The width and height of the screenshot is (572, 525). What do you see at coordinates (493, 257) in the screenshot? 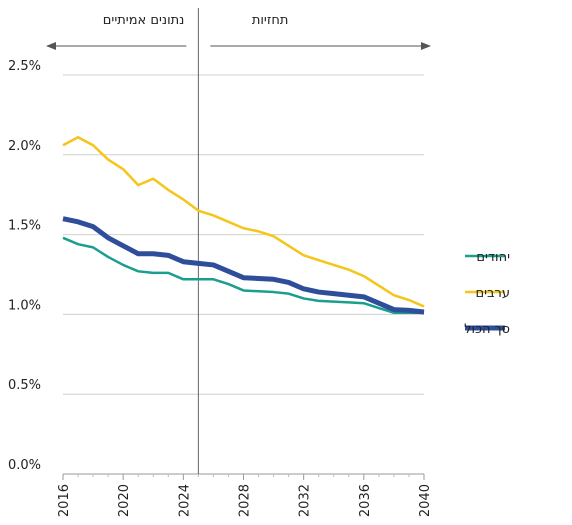
I see `legend-label: יהודים` at bounding box center [493, 257].